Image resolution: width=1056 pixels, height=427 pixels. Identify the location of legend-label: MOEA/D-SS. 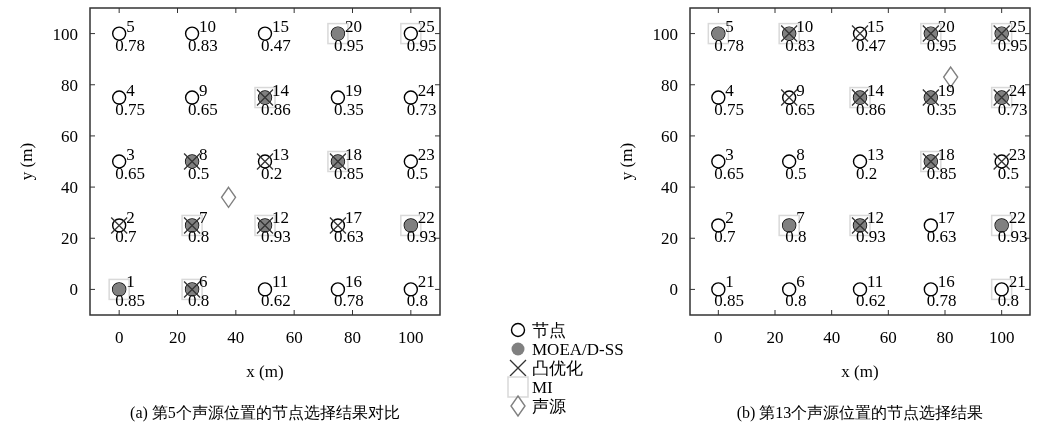
(578, 349).